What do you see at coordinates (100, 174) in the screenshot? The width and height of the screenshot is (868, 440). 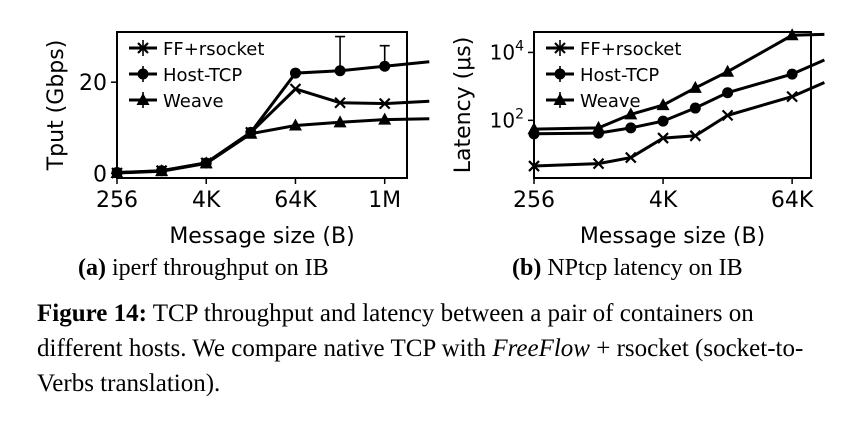 I see `y-tick-label: 0` at bounding box center [100, 174].